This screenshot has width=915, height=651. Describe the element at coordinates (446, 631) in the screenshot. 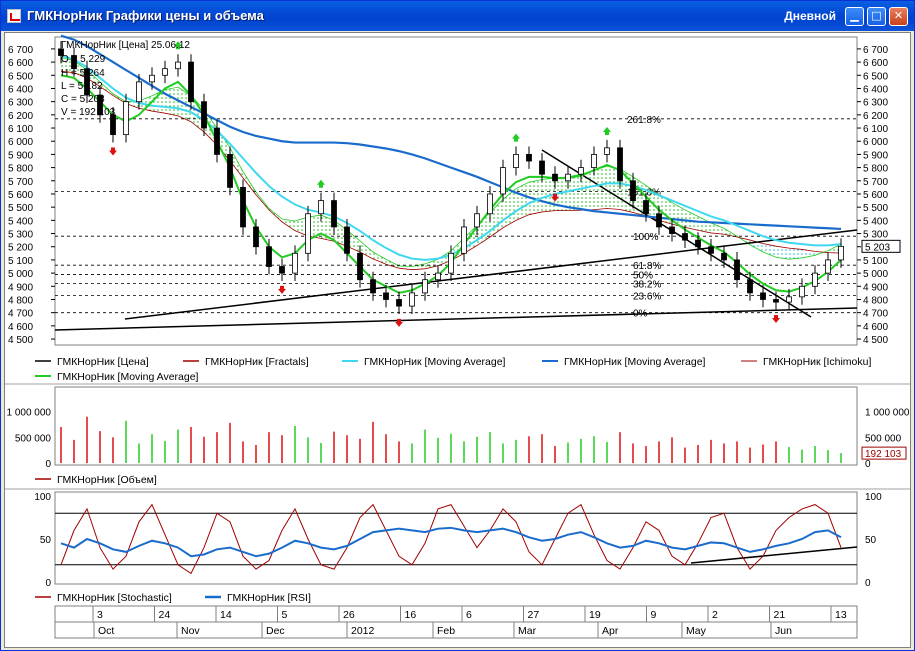

I see `month-label: Feb` at that location.